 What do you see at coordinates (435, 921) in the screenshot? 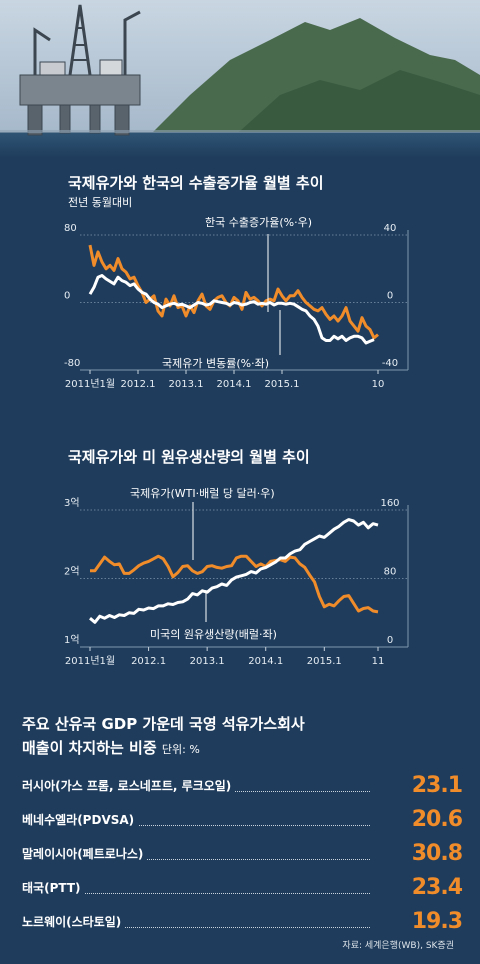
I see `row-value: 19.3` at bounding box center [435, 921].